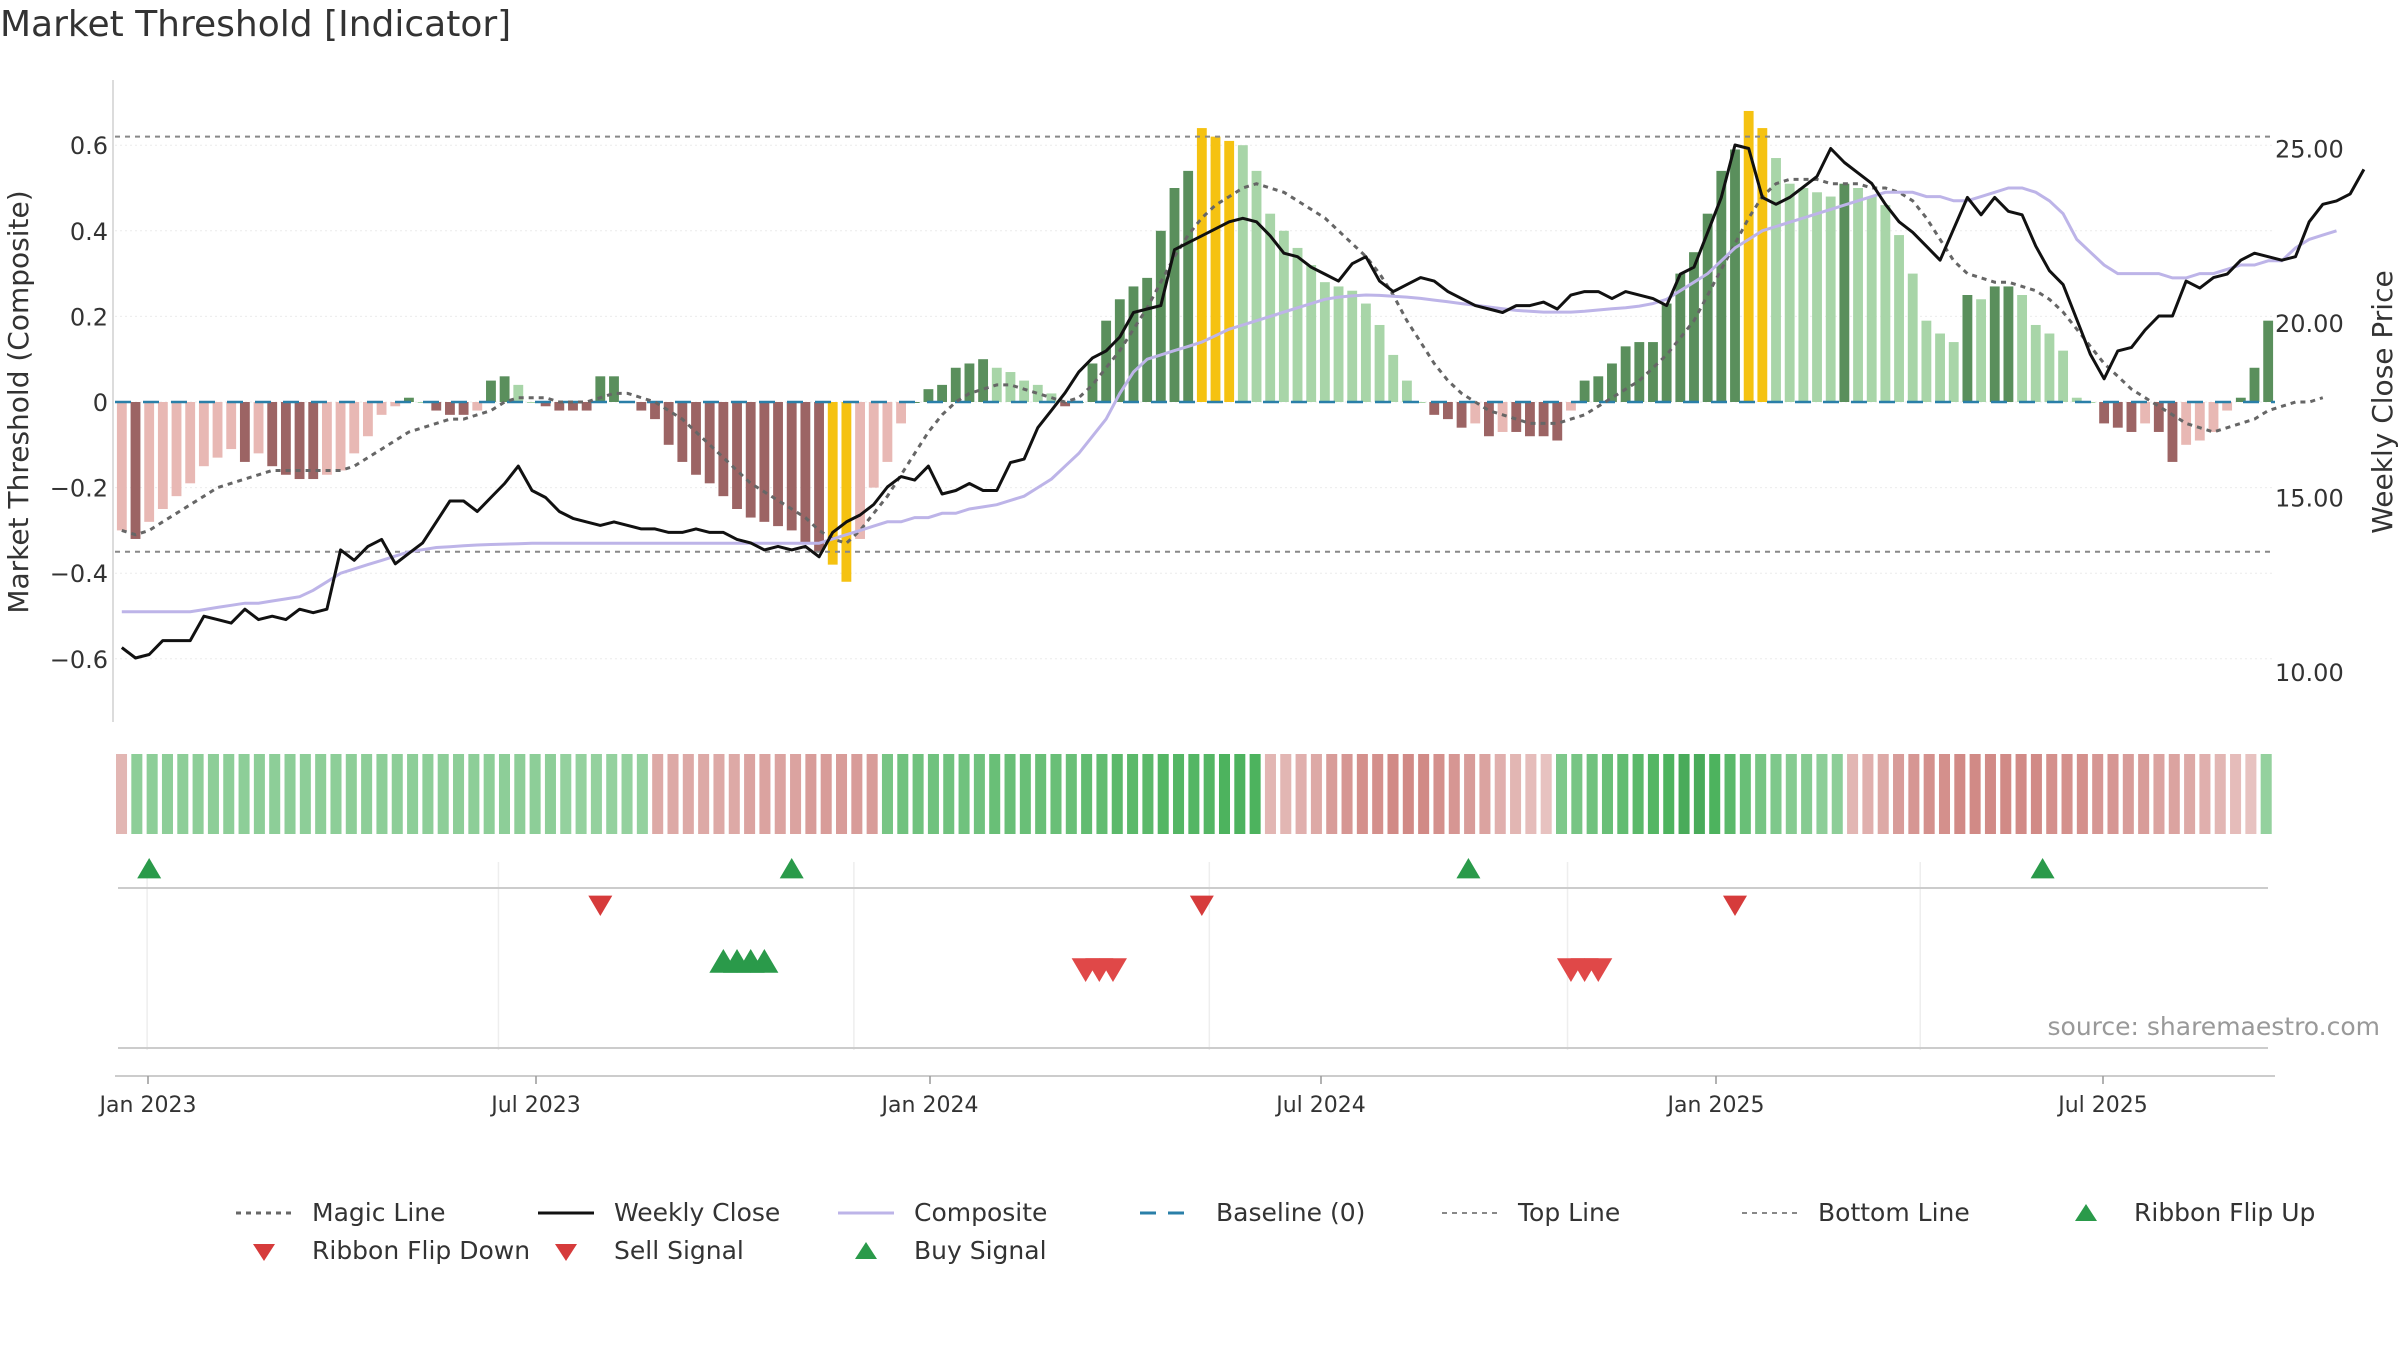 This screenshot has height=1350, width=2400. What do you see at coordinates (1770, 1212) in the screenshot?
I see `legend-swatch-grey-dotted-line` at bounding box center [1770, 1212].